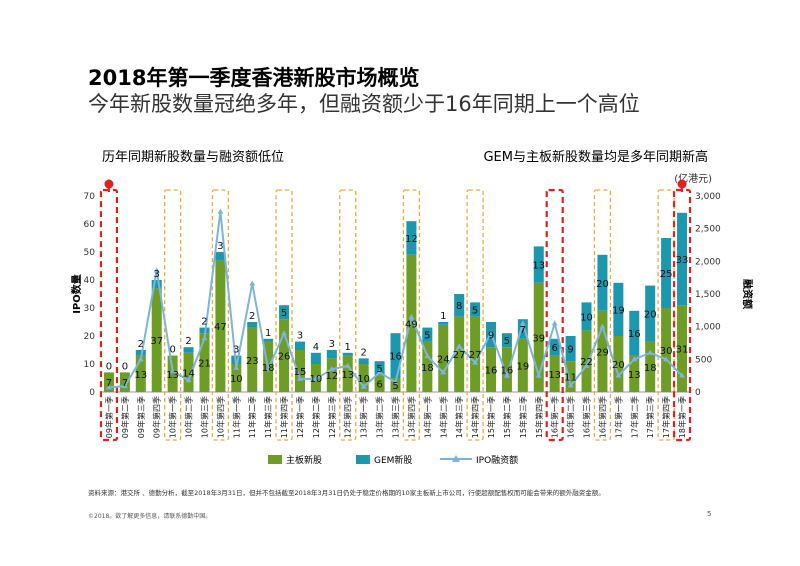  I want to click on label-gem: 1, so click(268, 333).